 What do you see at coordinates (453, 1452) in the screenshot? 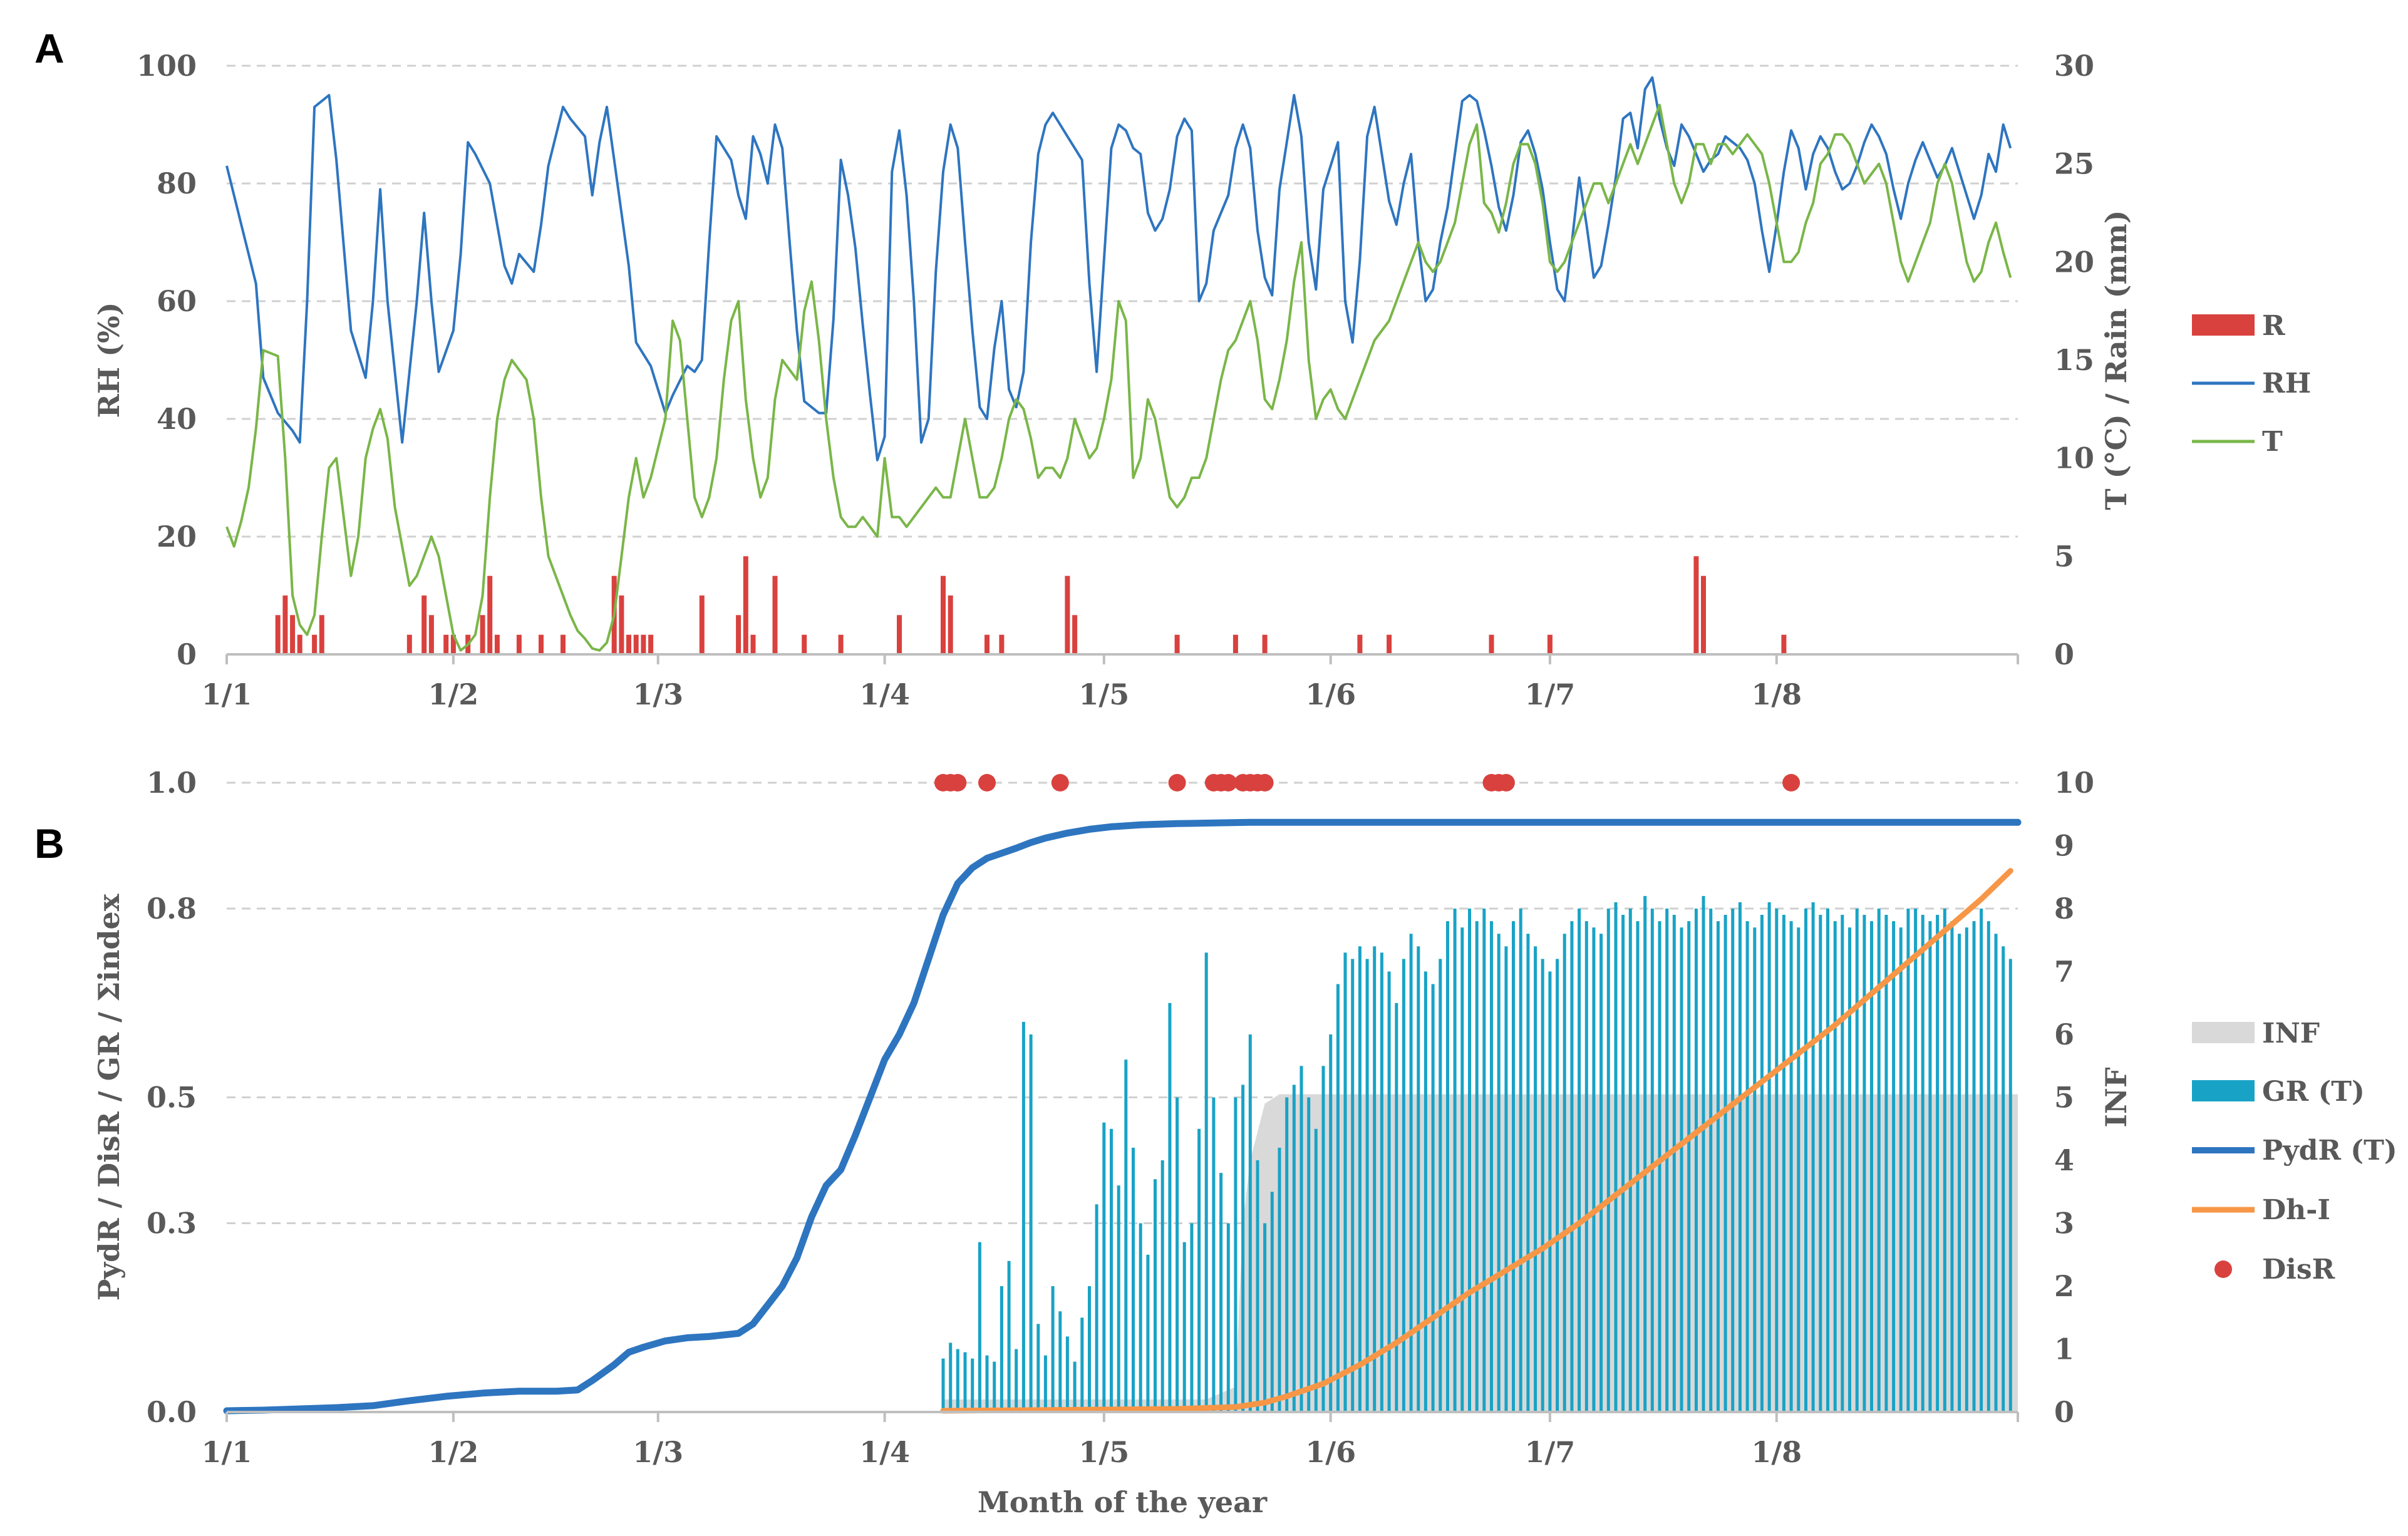
I see `x-tick-label: 1/2` at bounding box center [453, 1452].